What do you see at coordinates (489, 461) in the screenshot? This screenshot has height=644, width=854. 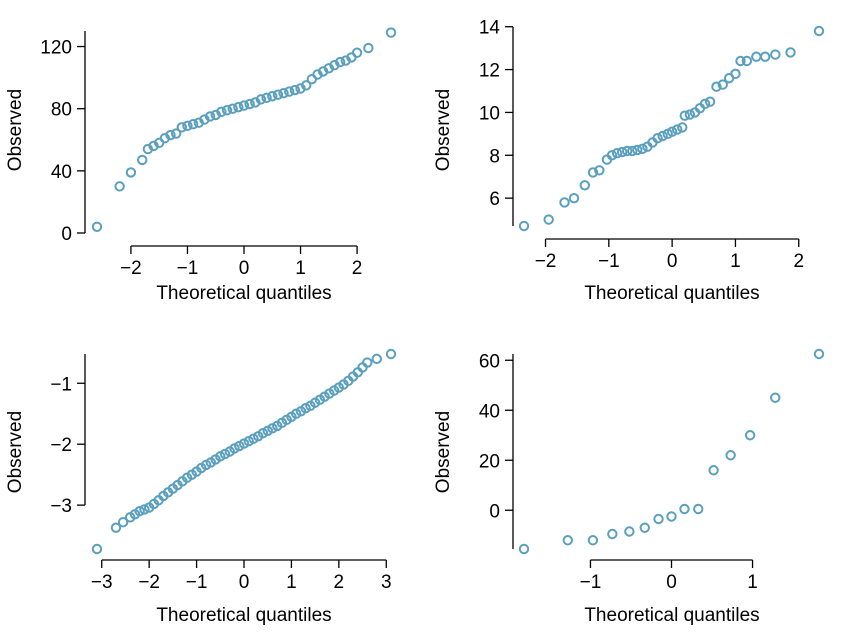 I see `y-tick-label: 20` at bounding box center [489, 461].